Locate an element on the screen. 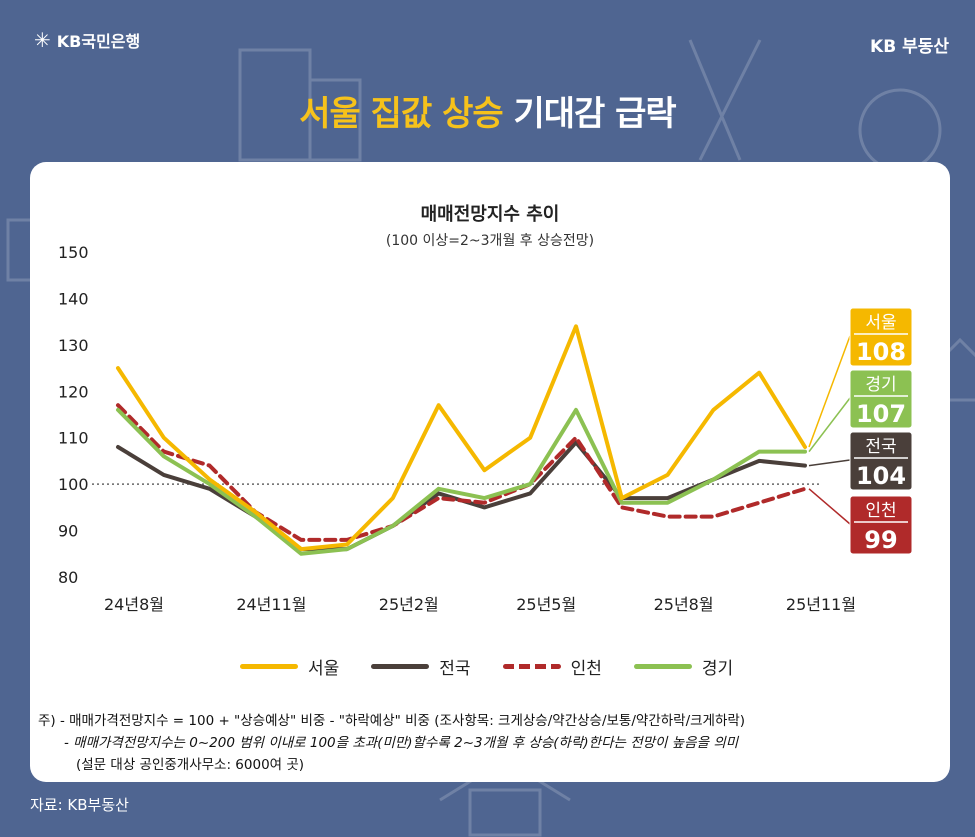  x-tick-label: 25년8월 is located at coordinates (684, 604).